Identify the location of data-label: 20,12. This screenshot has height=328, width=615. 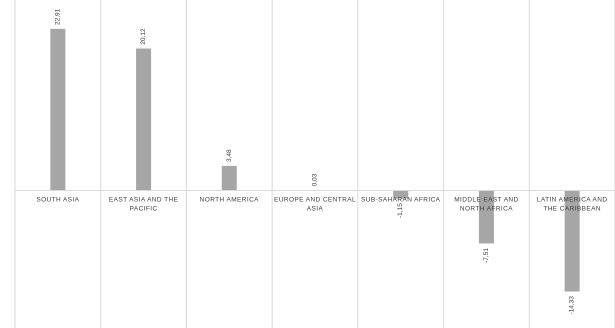
(143, 36).